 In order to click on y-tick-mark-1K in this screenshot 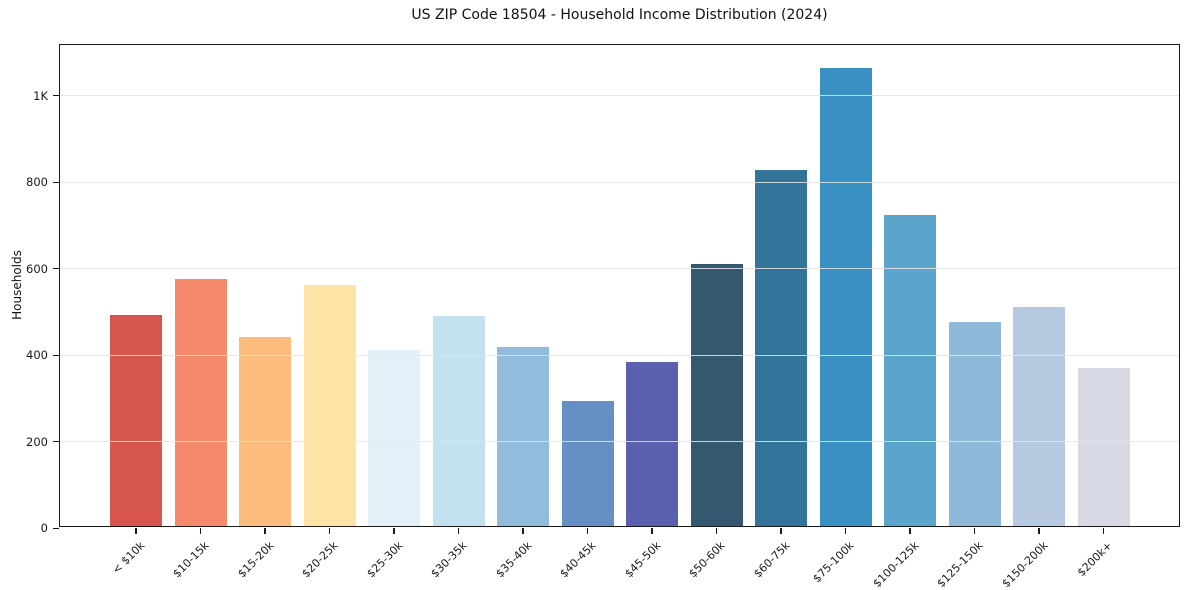, I will do `click(56, 96)`.